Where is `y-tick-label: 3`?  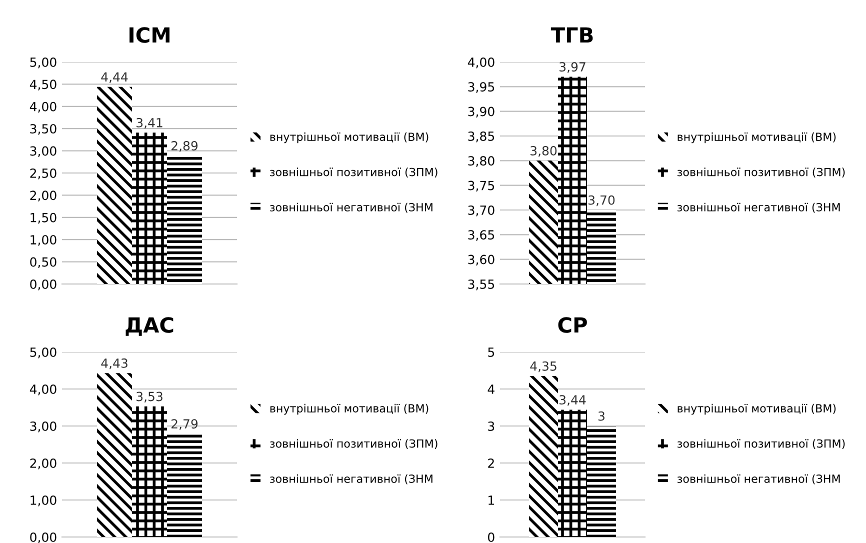 y-tick-label: 3 is located at coordinates (491, 426).